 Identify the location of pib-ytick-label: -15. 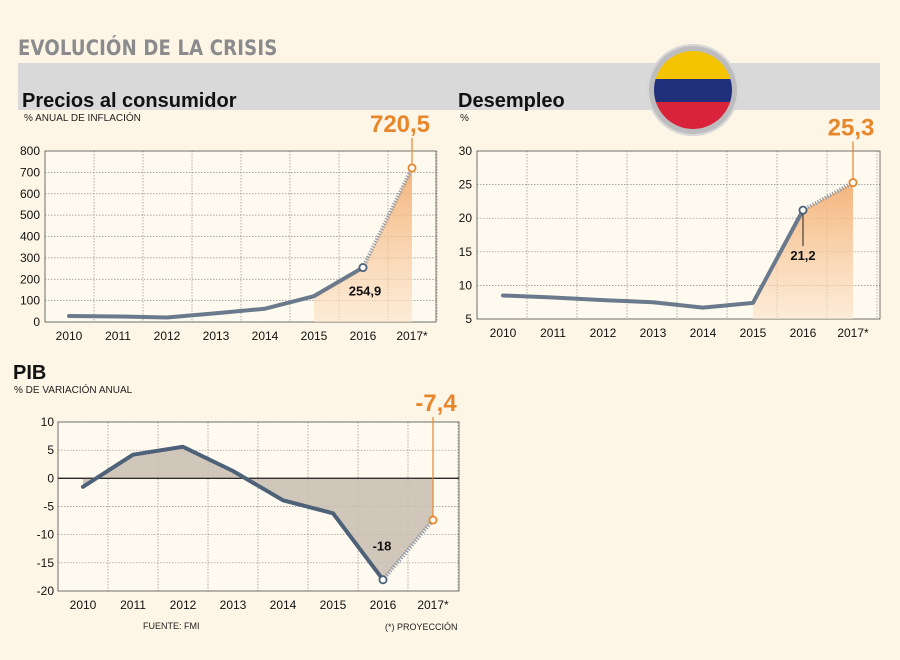
(46, 563).